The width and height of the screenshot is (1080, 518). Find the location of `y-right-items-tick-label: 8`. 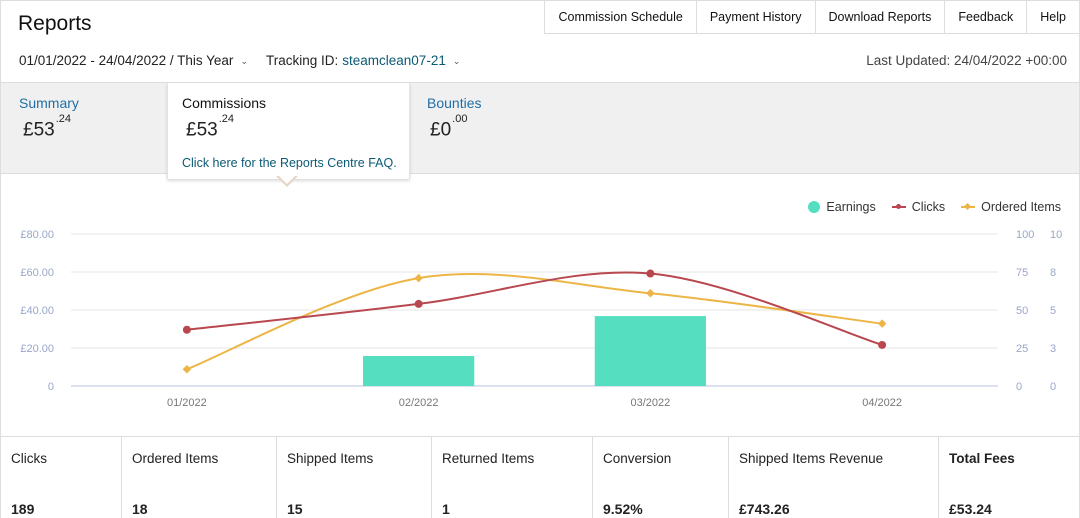

y-right-items-tick-label: 8 is located at coordinates (1053, 273).